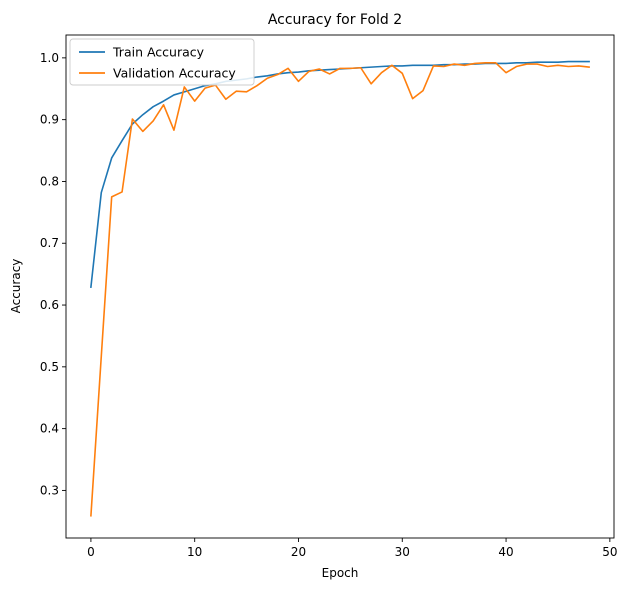 The width and height of the screenshot is (624, 590). I want to click on chart-title: Accuracy for Fold 2, so click(335, 20).